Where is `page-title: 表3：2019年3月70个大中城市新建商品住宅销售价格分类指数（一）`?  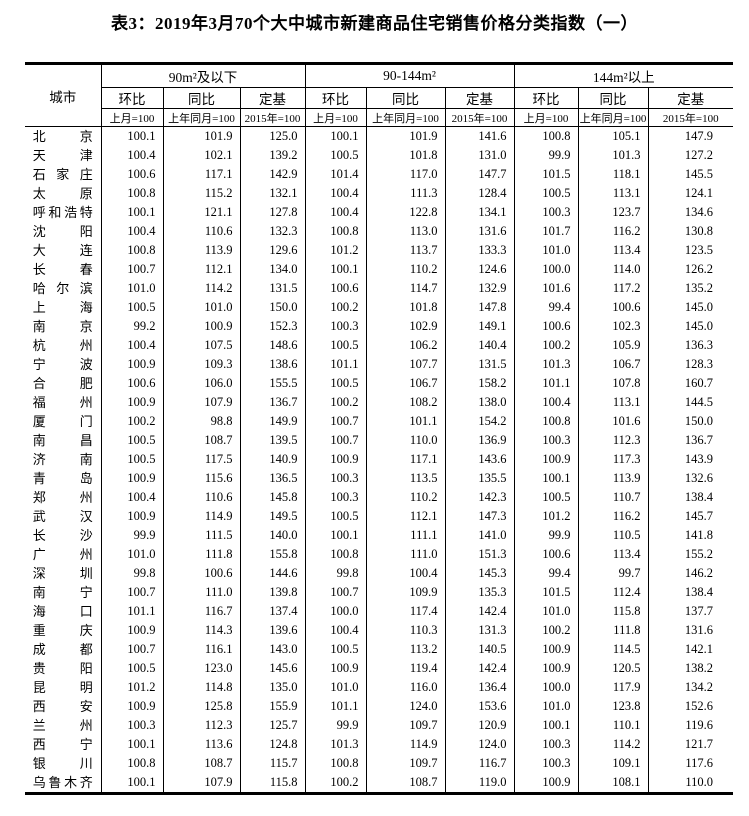 page-title: 表3：2019年3月70个大中城市新建商品住宅销售价格分类指数（一） is located at coordinates (374, 23).